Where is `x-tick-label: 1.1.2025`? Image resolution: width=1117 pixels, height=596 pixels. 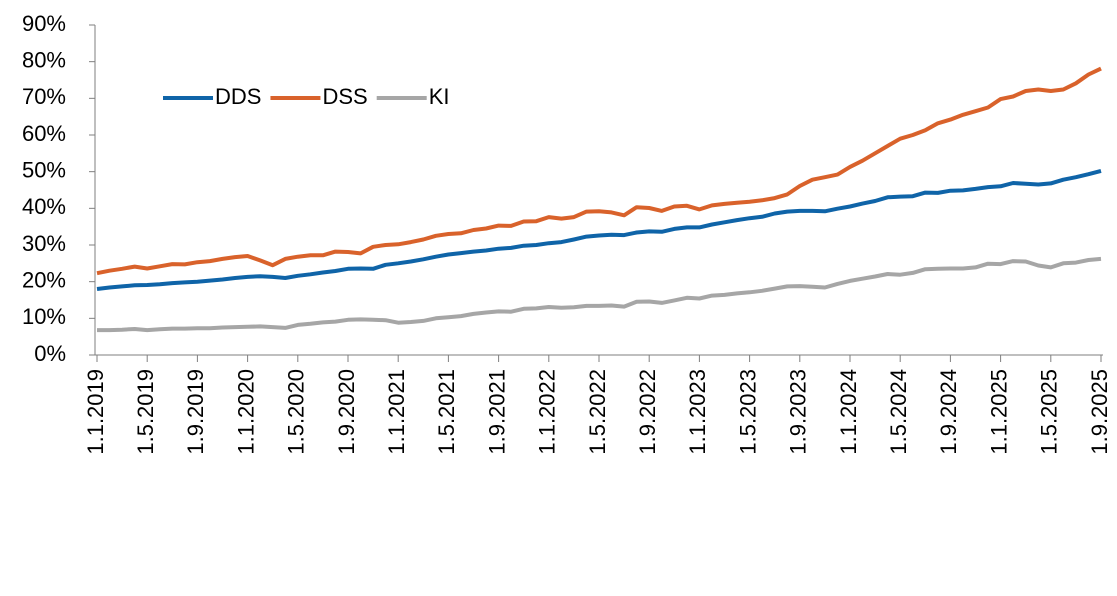
x-tick-label: 1.1.2025 is located at coordinates (998, 412).